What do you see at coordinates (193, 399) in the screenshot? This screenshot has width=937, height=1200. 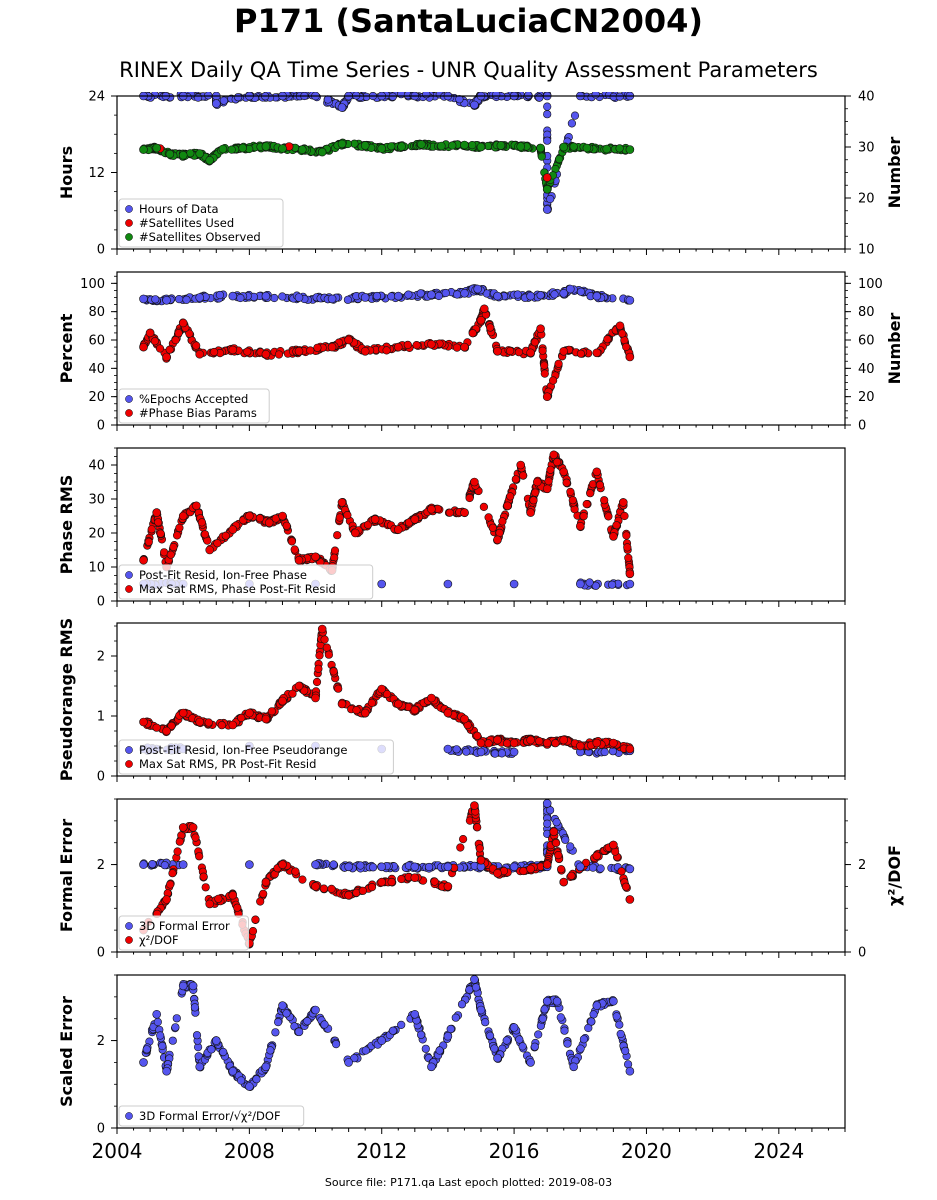 I see `legend-label: %Epochs Accepted` at bounding box center [193, 399].